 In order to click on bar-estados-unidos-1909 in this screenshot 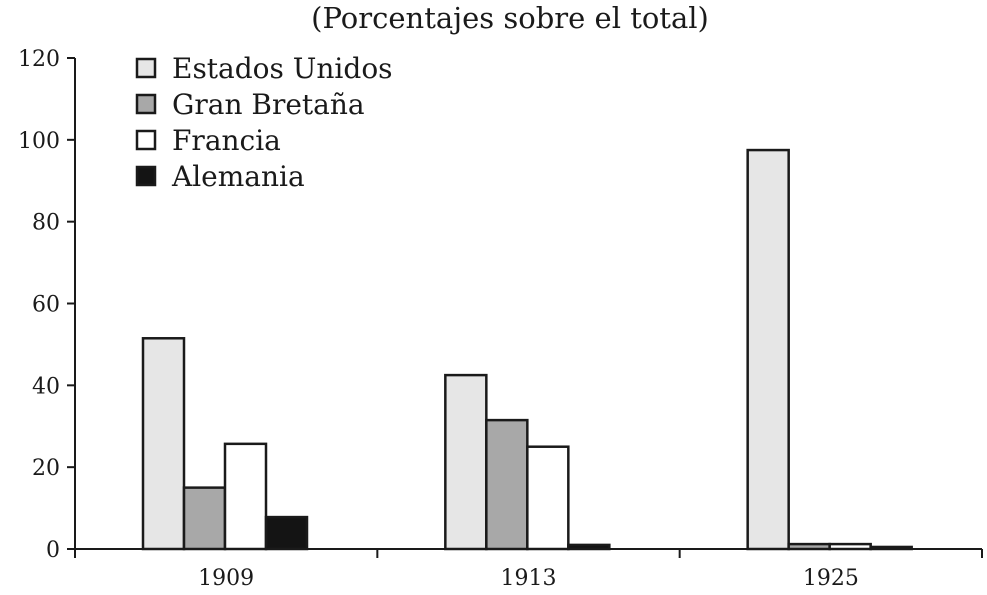, I will do `click(163, 444)`.